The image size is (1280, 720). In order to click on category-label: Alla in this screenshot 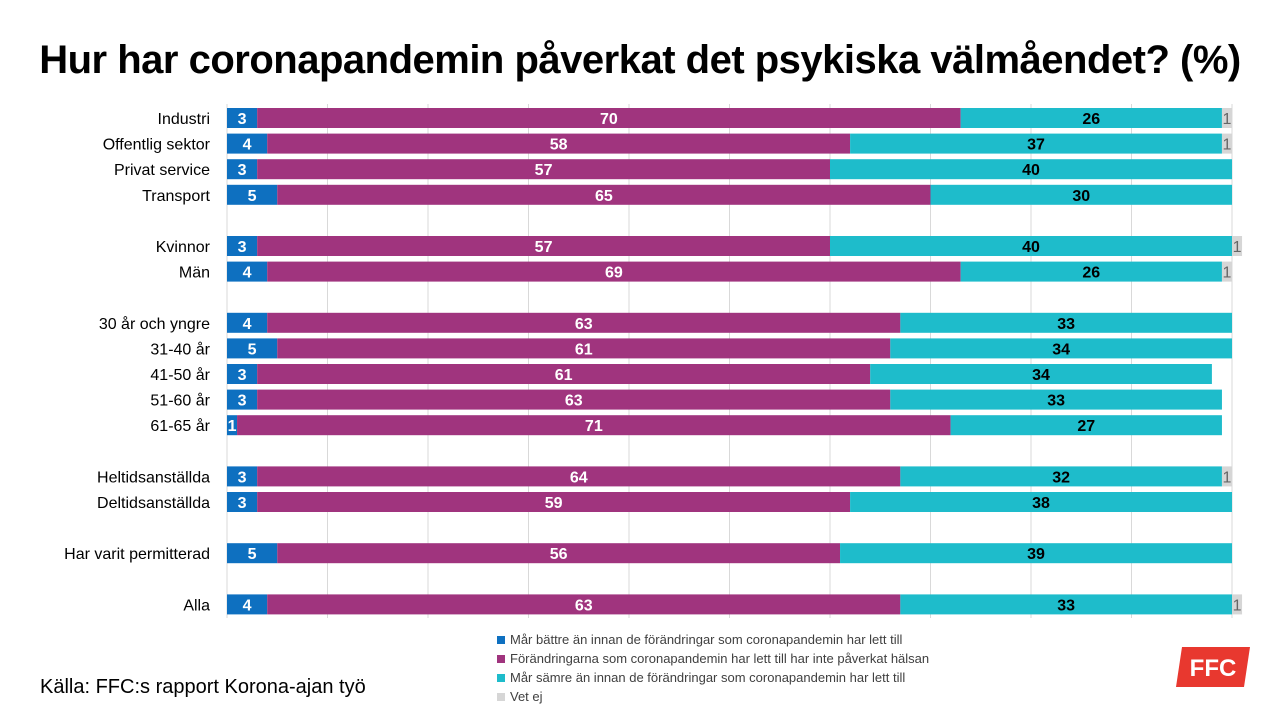, I will do `click(196, 605)`.